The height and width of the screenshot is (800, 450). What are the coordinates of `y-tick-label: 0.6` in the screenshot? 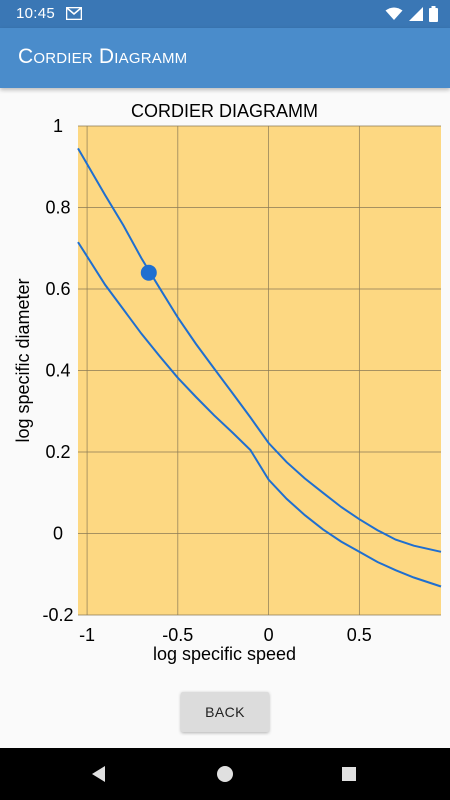 It's located at (57, 289).